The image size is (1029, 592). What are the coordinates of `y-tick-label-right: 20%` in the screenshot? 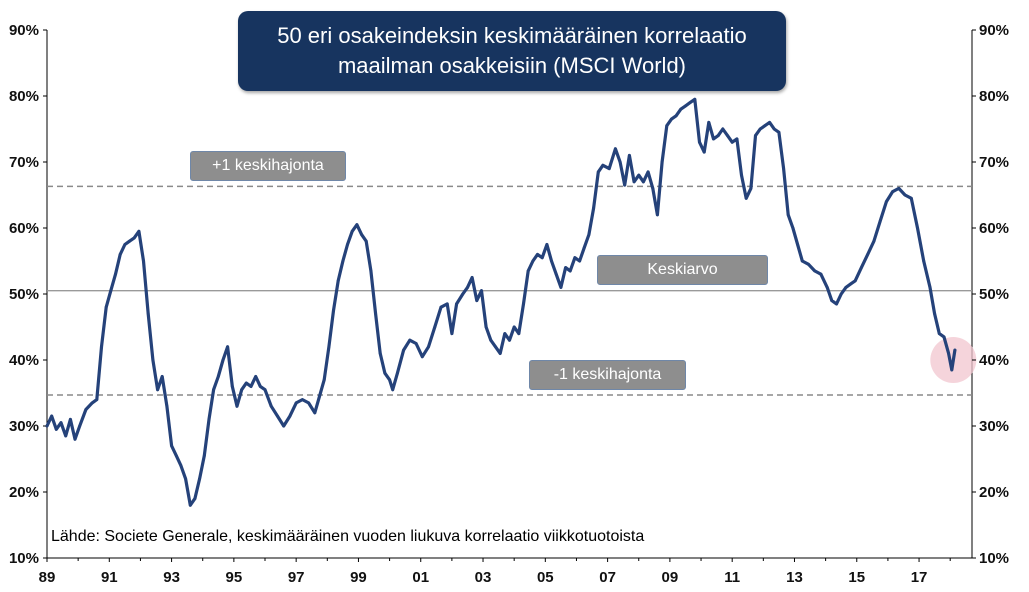 It's located at (994, 492).